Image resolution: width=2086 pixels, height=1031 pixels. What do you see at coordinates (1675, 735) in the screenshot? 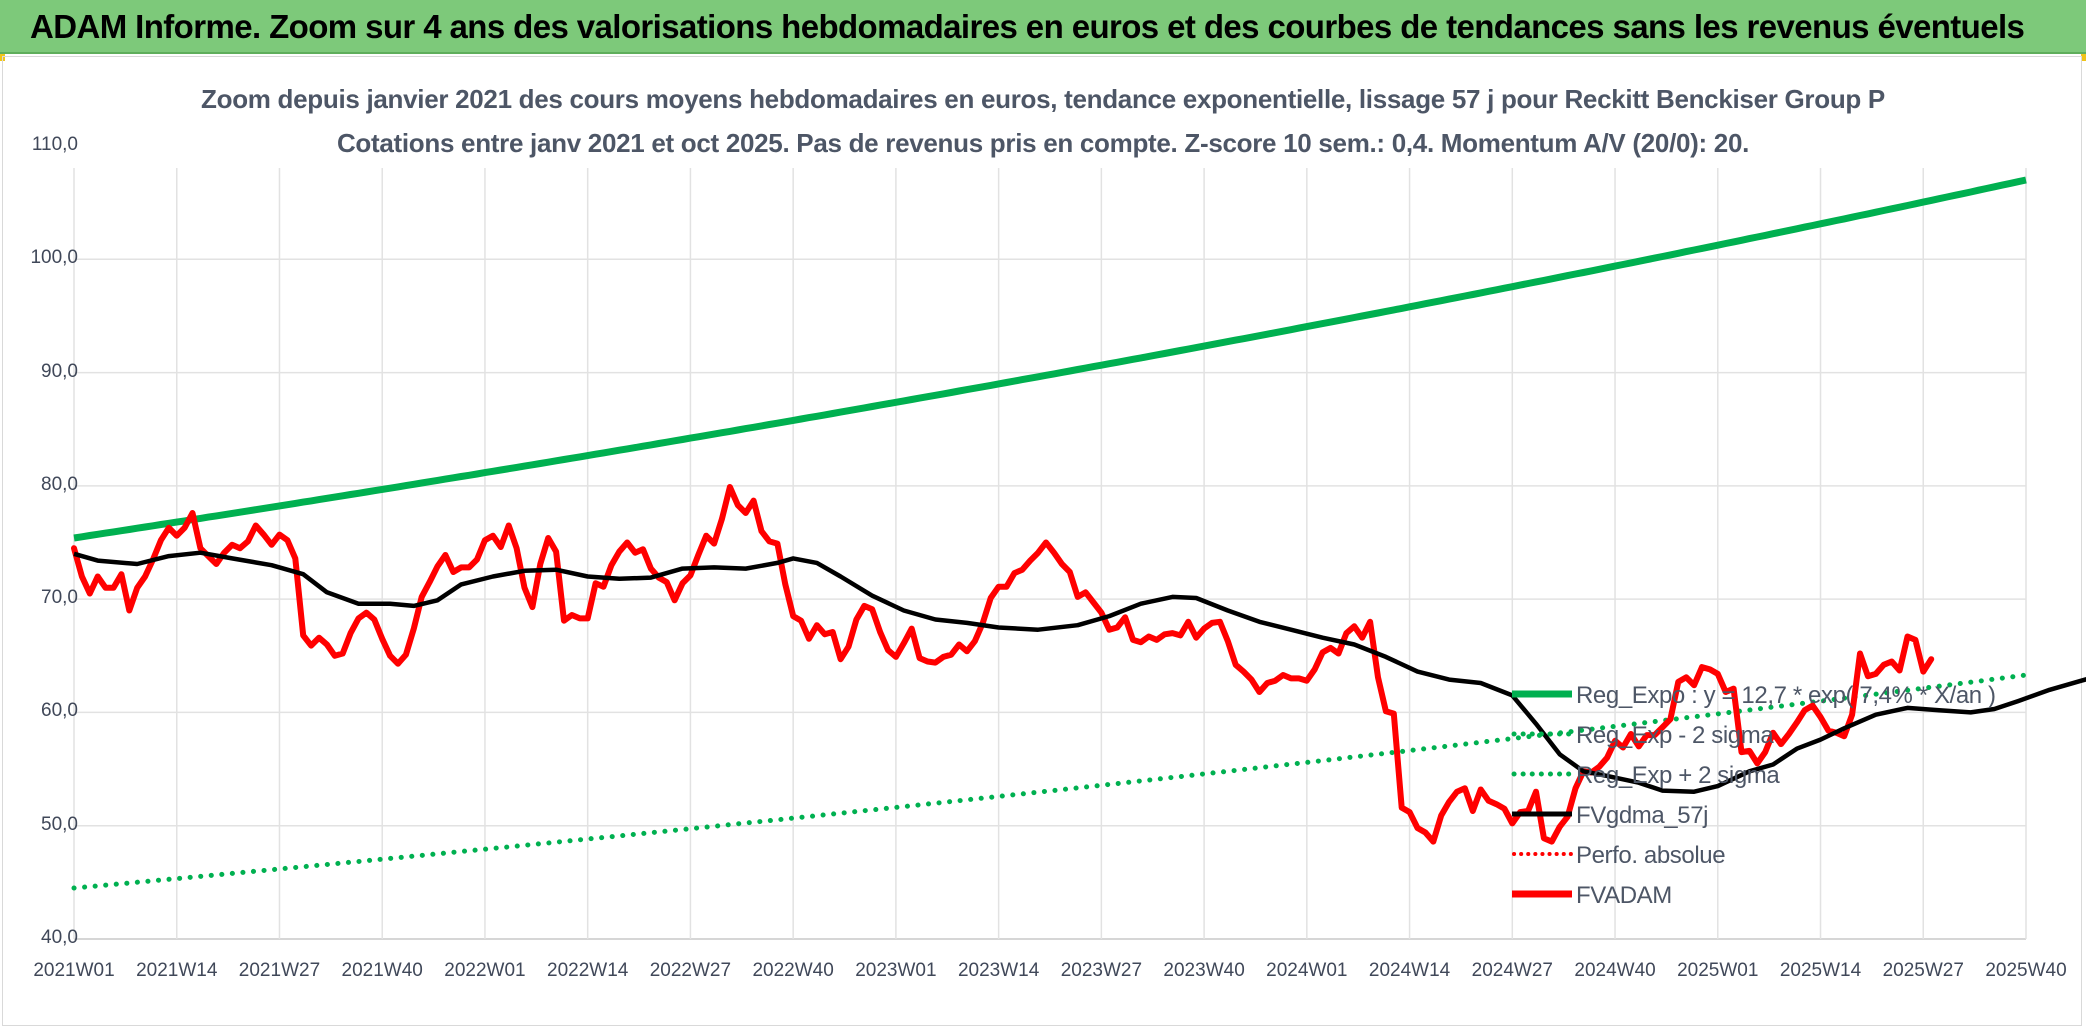
I see `legend-label-reg-exp-minus: Reg_Exp - 2 sigma` at bounding box center [1675, 735].